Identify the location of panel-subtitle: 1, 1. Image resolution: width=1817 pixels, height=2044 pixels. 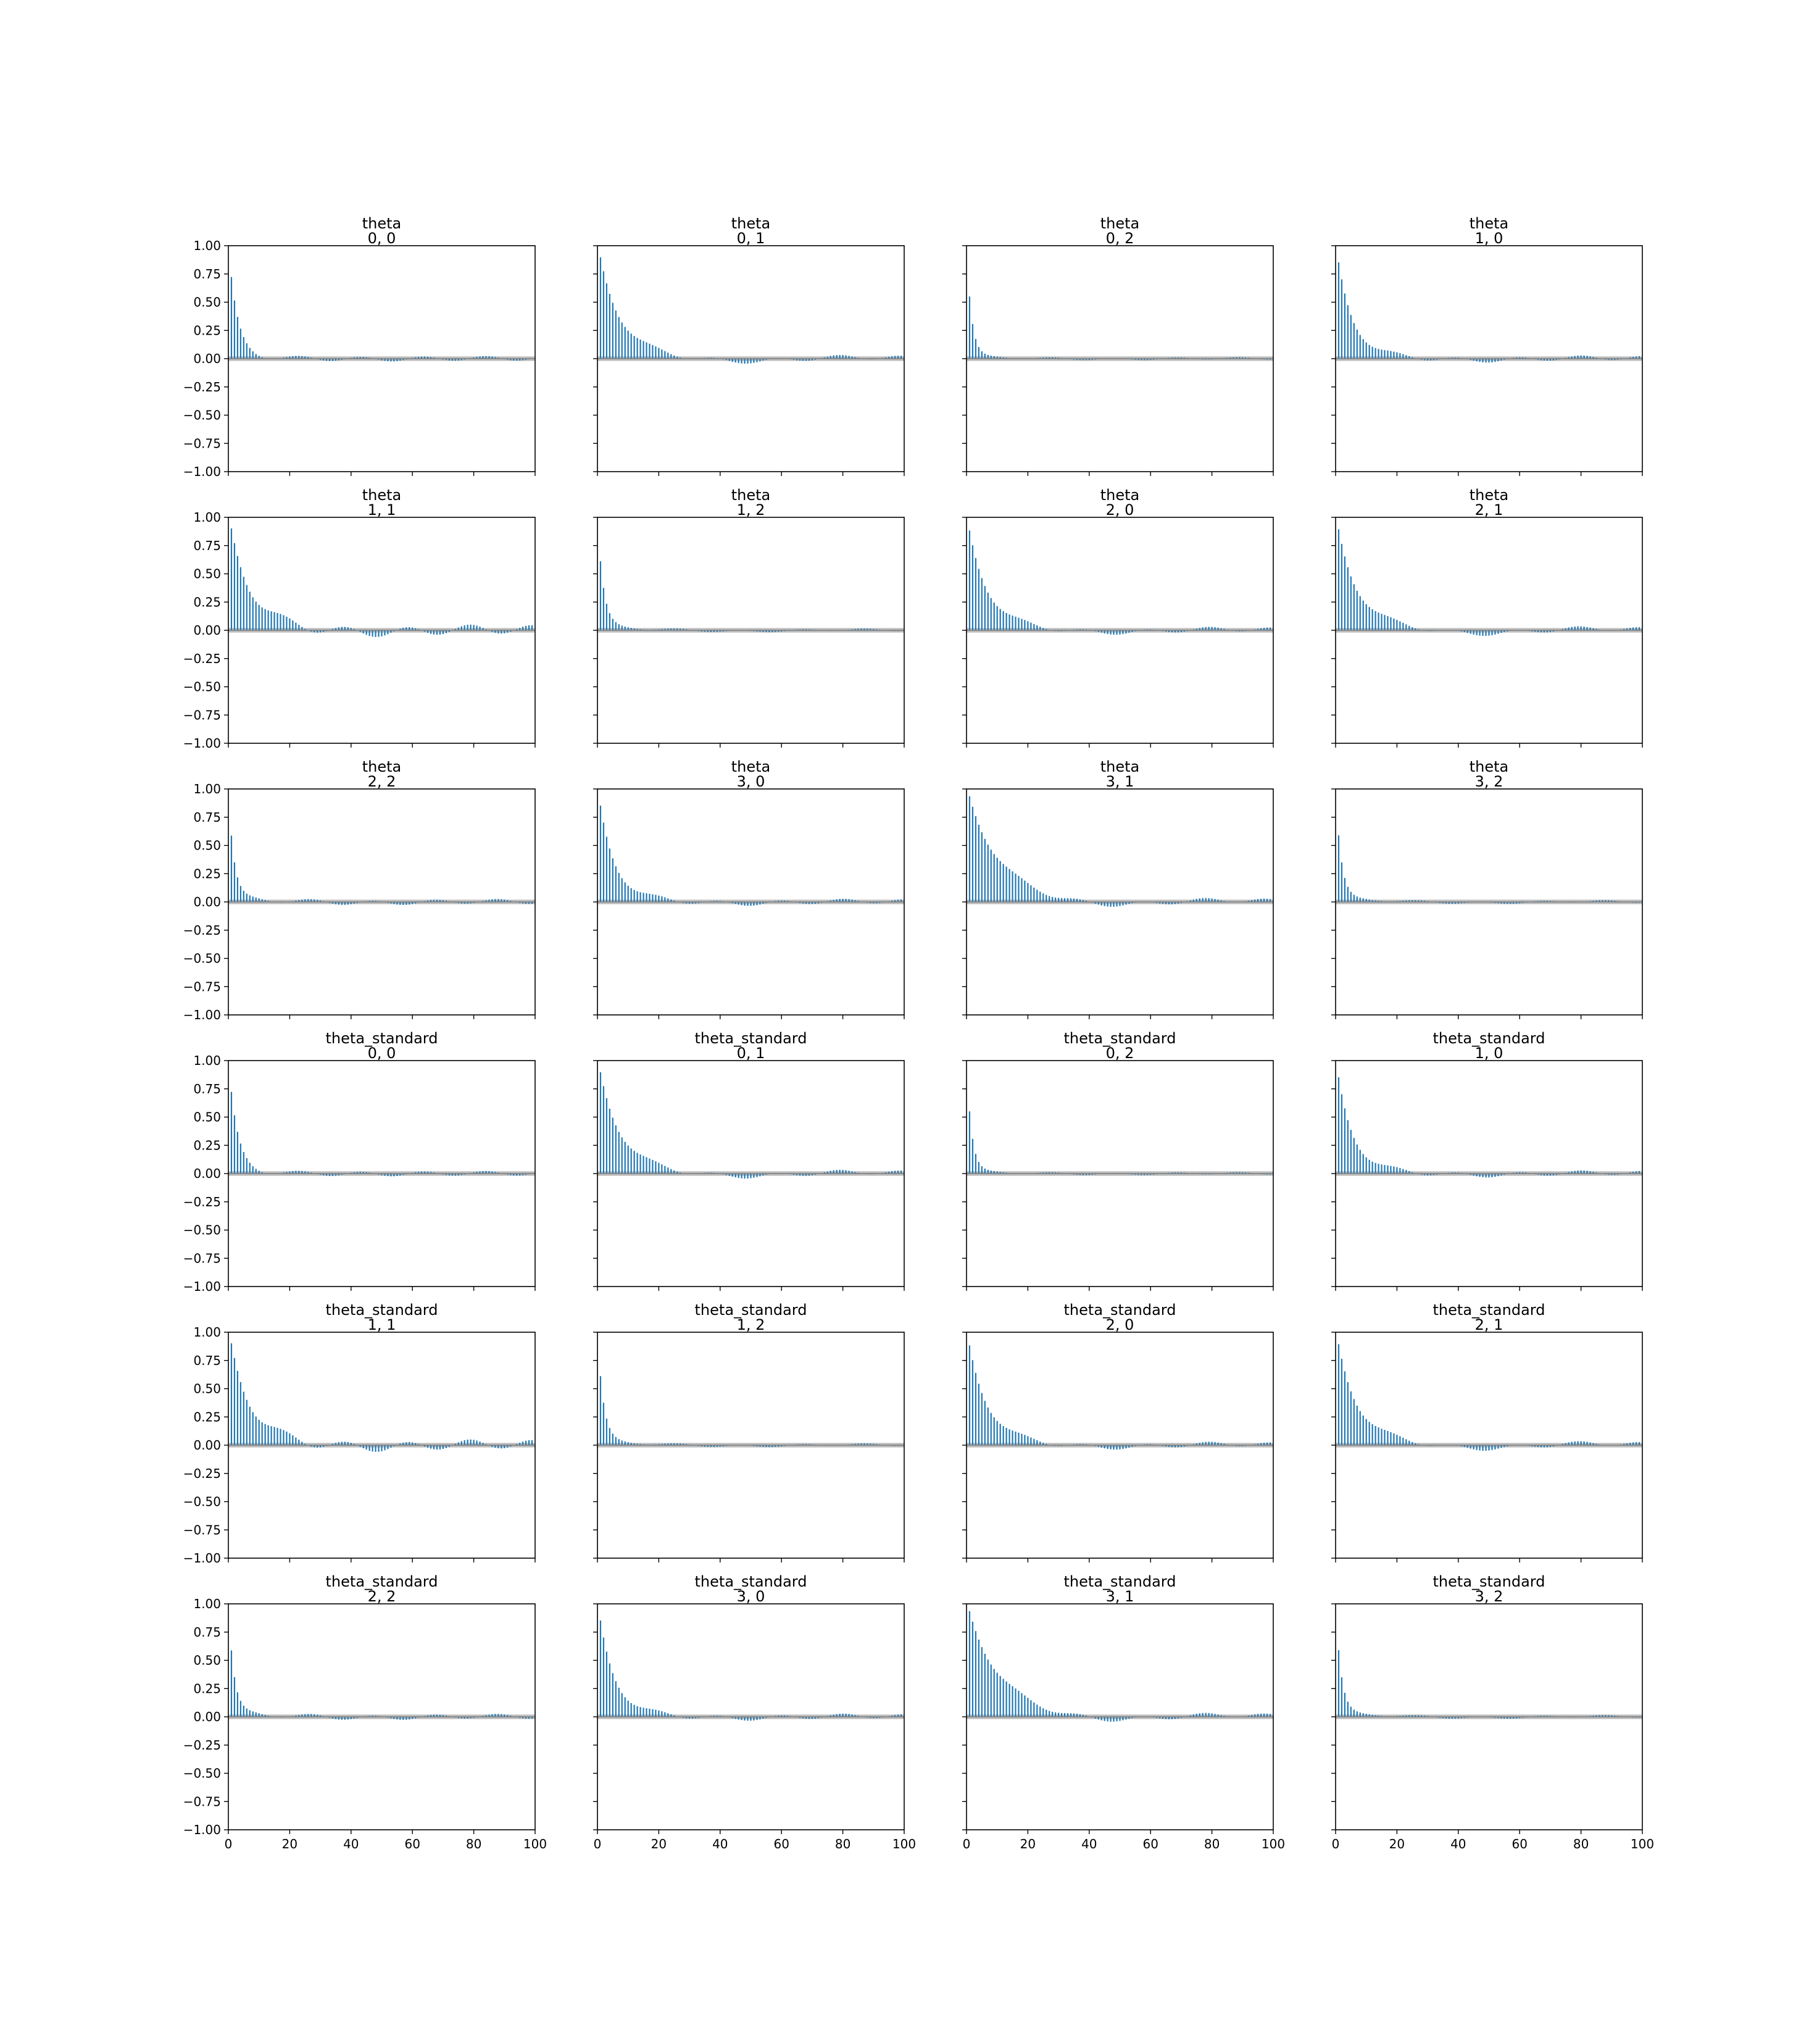
(382, 510).